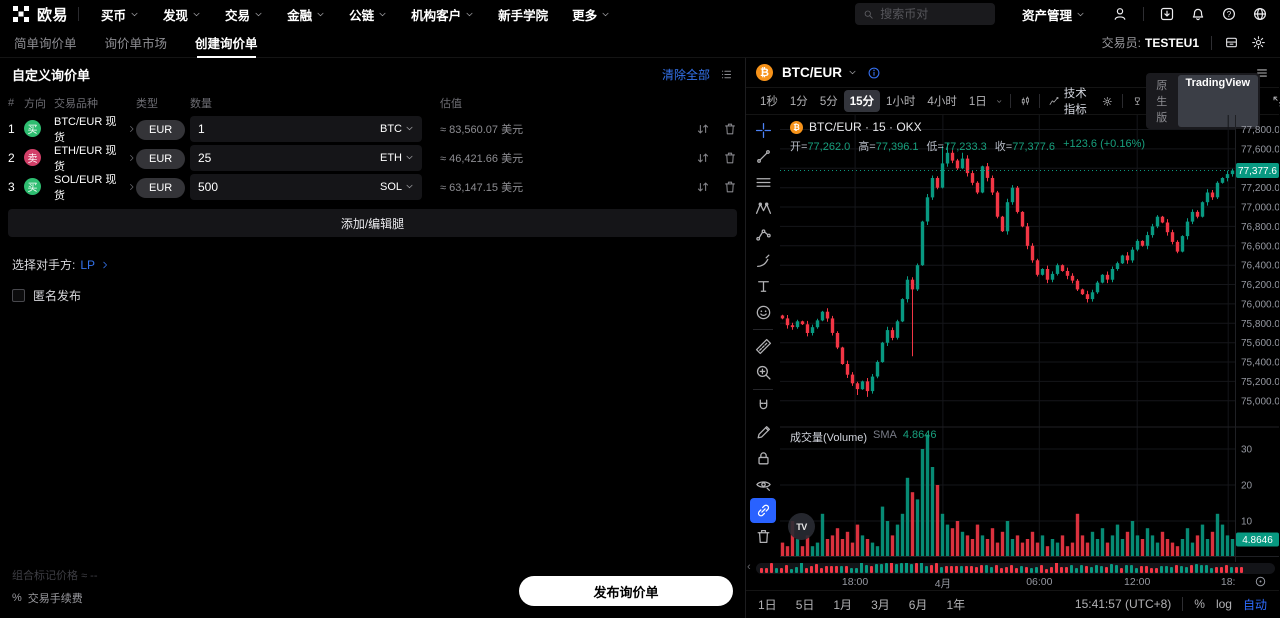 Image resolution: width=1280 pixels, height=618 pixels. I want to click on interval-1秒: 1秒, so click(769, 102).